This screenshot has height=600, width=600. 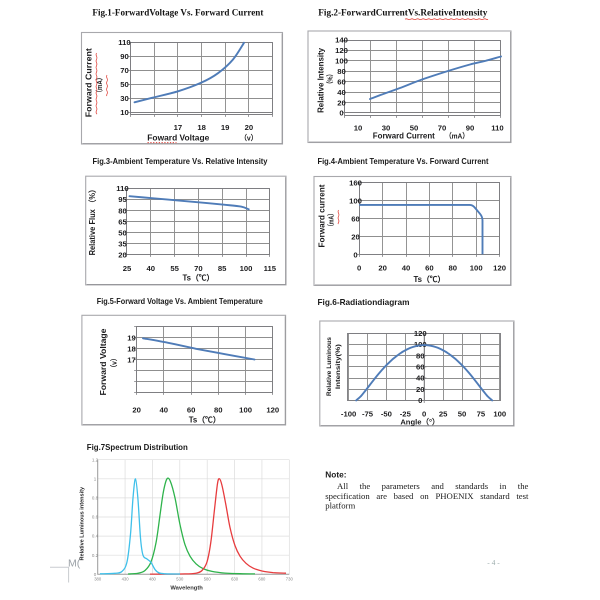 I want to click on svg-text: 630, so click(x=235, y=579).